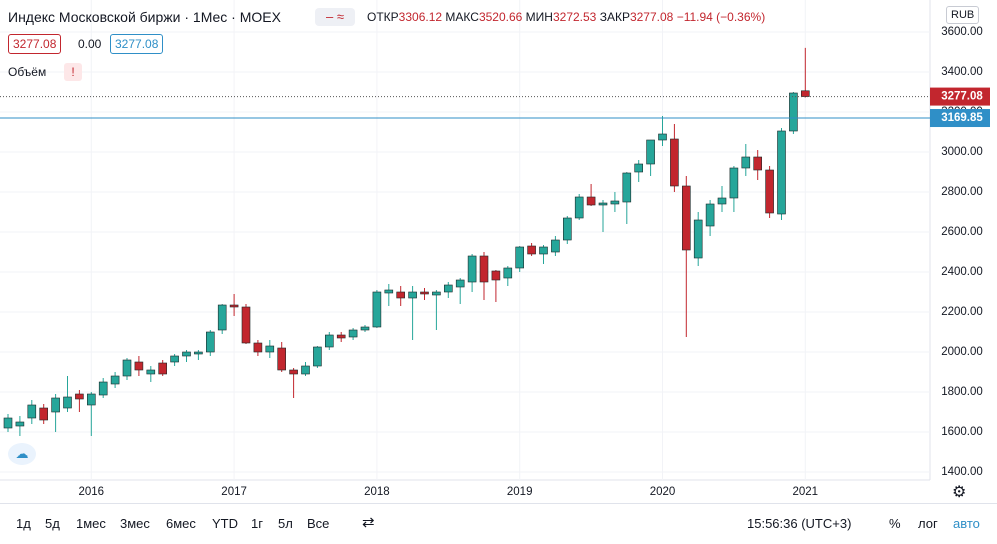  I want to click on clock: 15:56:36 (UTC+3), so click(799, 523).